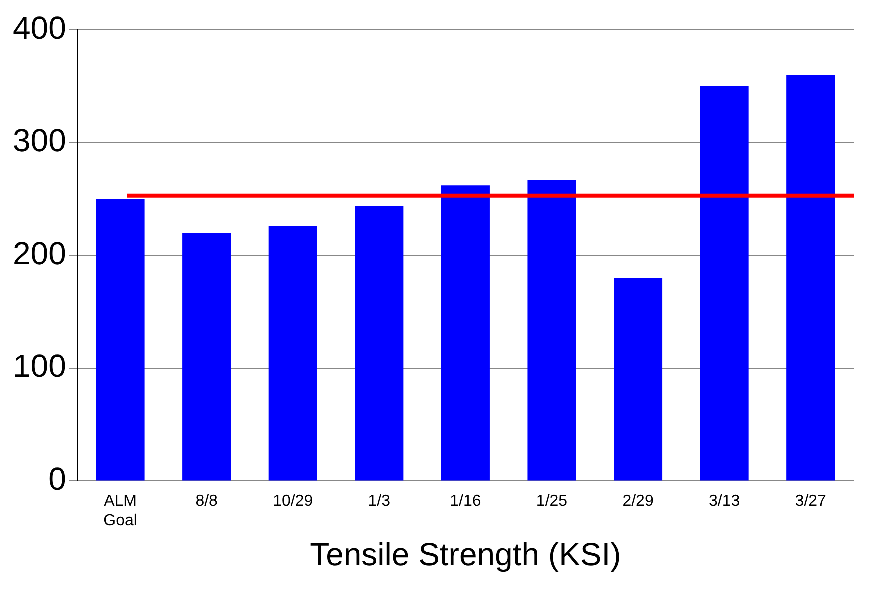  Describe the element at coordinates (57, 479) in the screenshot. I see `y-tick-label: 0` at that location.